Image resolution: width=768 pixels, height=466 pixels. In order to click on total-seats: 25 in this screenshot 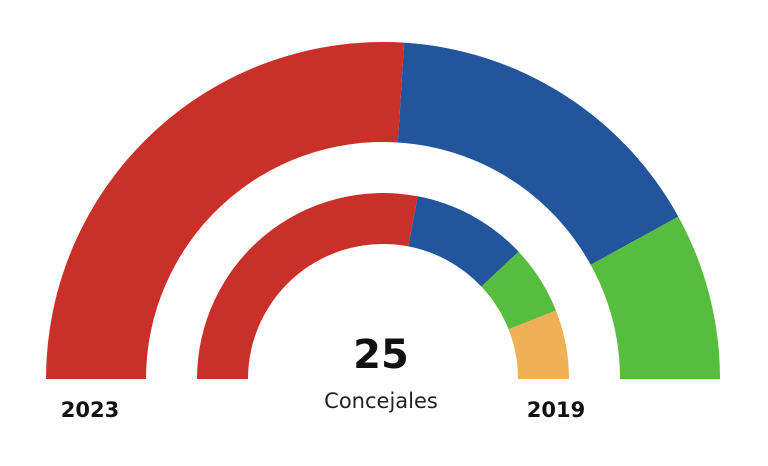, I will do `click(381, 355)`.